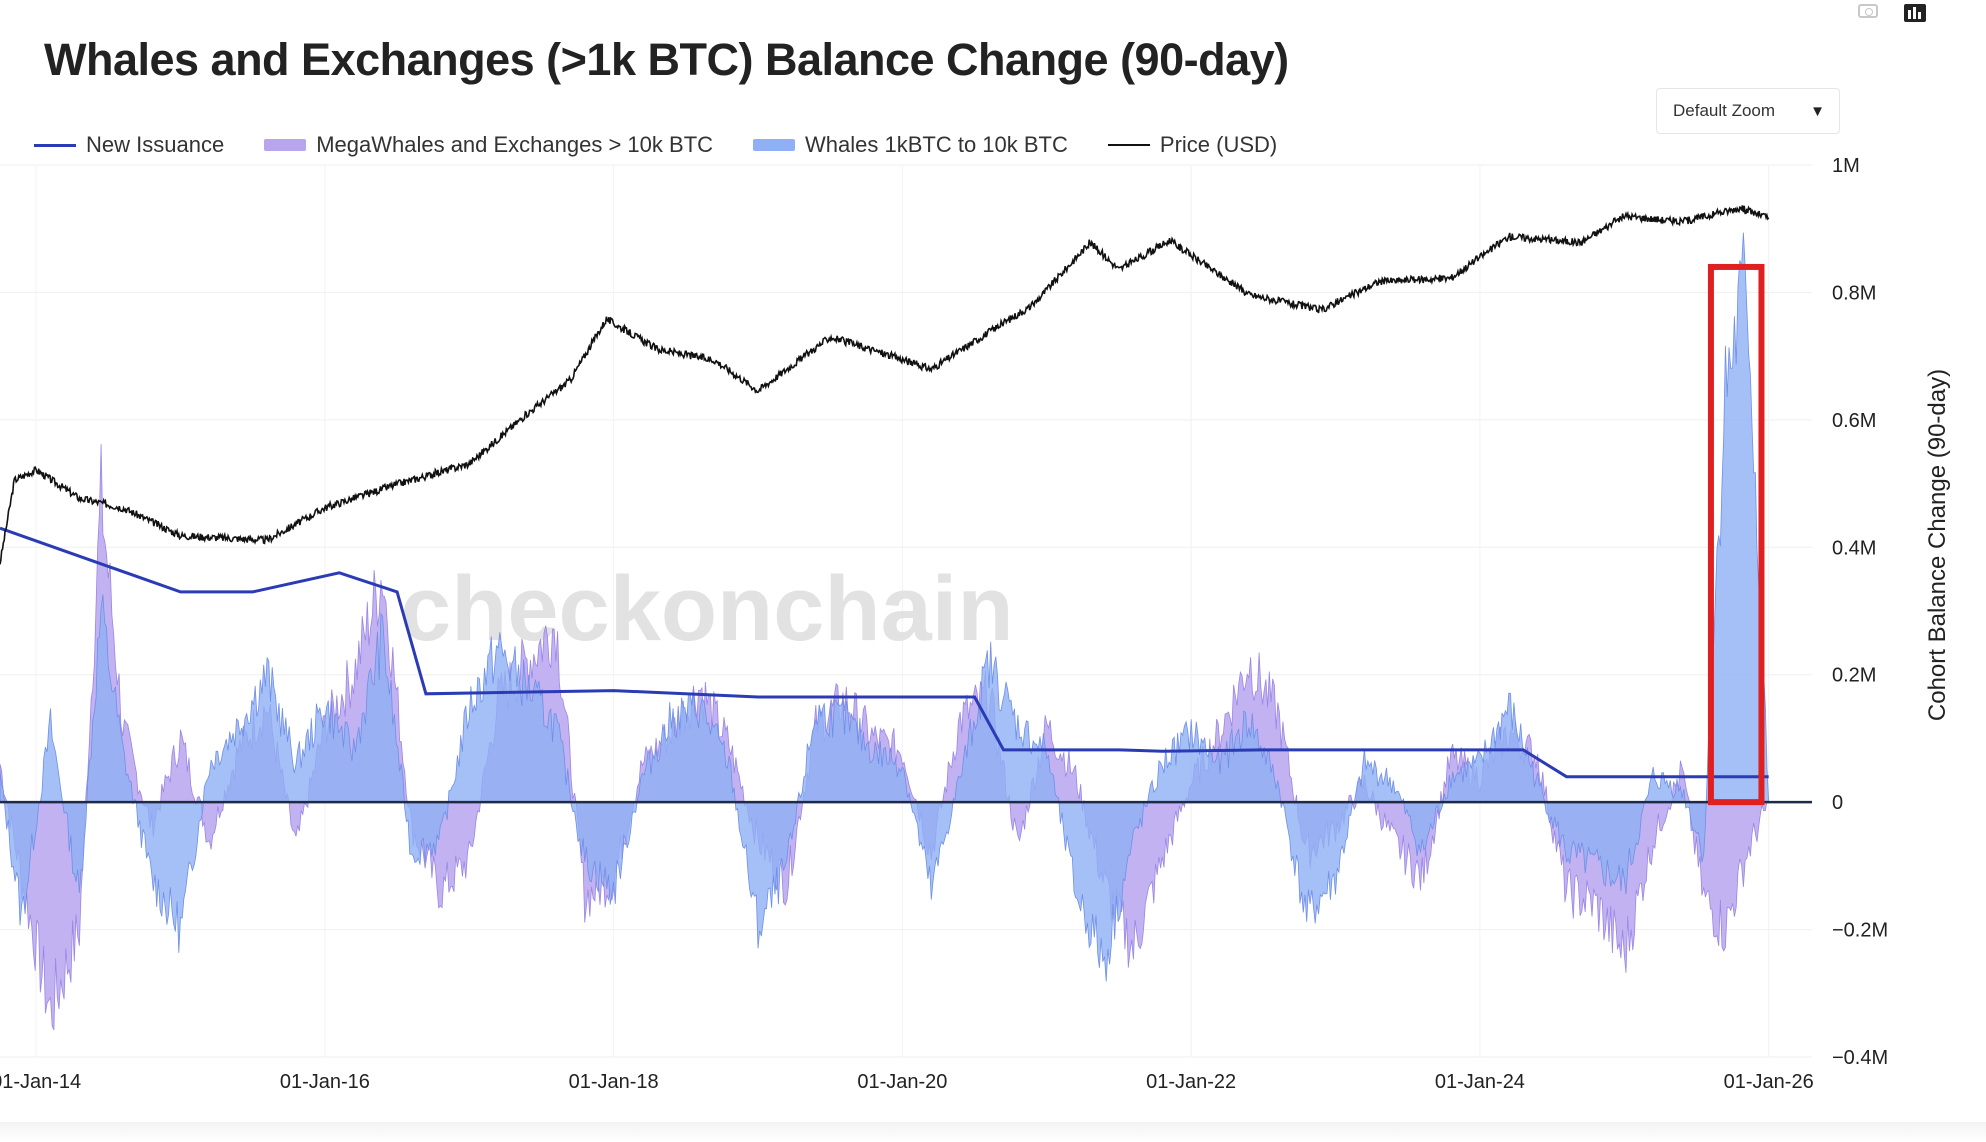 The image size is (1986, 1142). I want to click on y-tick-label: 0.6M, so click(1854, 421).